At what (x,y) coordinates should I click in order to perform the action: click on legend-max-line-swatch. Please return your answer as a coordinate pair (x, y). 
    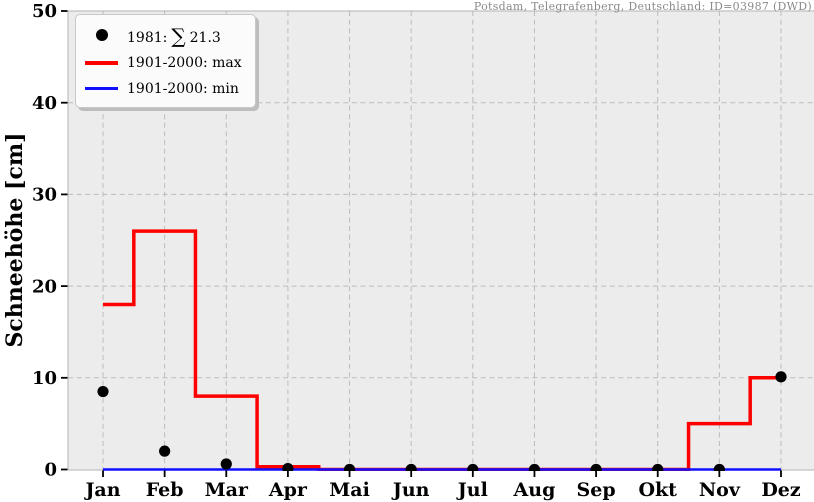
    Looking at the image, I should click on (101, 62).